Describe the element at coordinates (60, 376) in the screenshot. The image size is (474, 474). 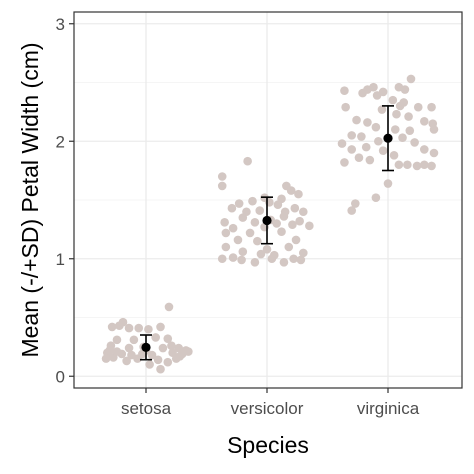
I see `y-tick-label: 0` at that location.